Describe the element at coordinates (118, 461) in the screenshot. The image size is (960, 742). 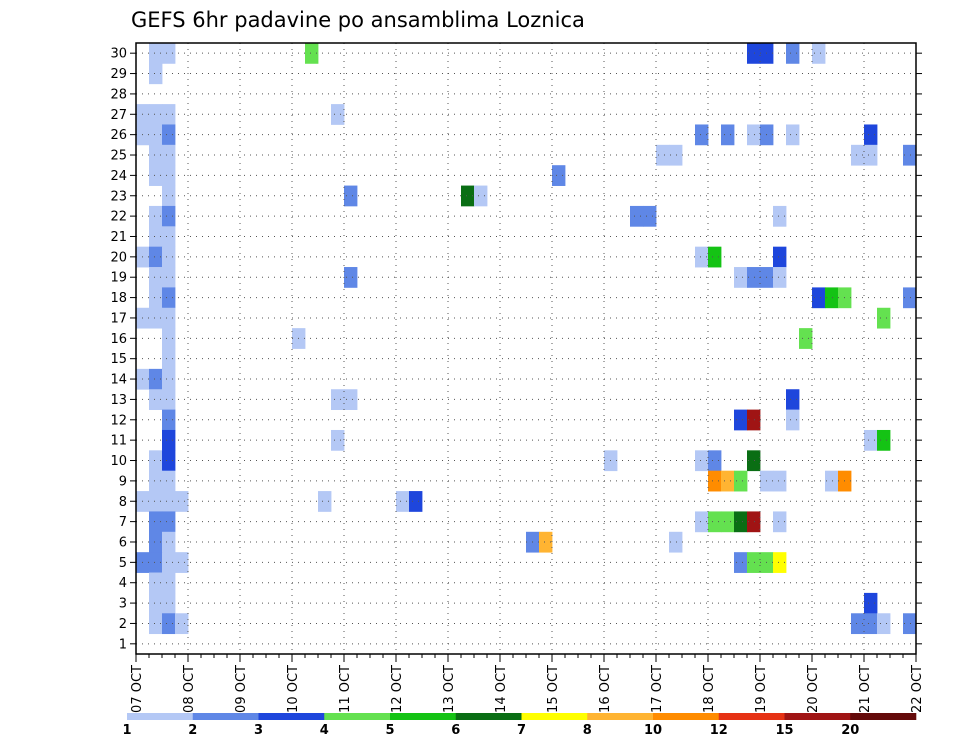
I see `y-tick-label: 10` at that location.